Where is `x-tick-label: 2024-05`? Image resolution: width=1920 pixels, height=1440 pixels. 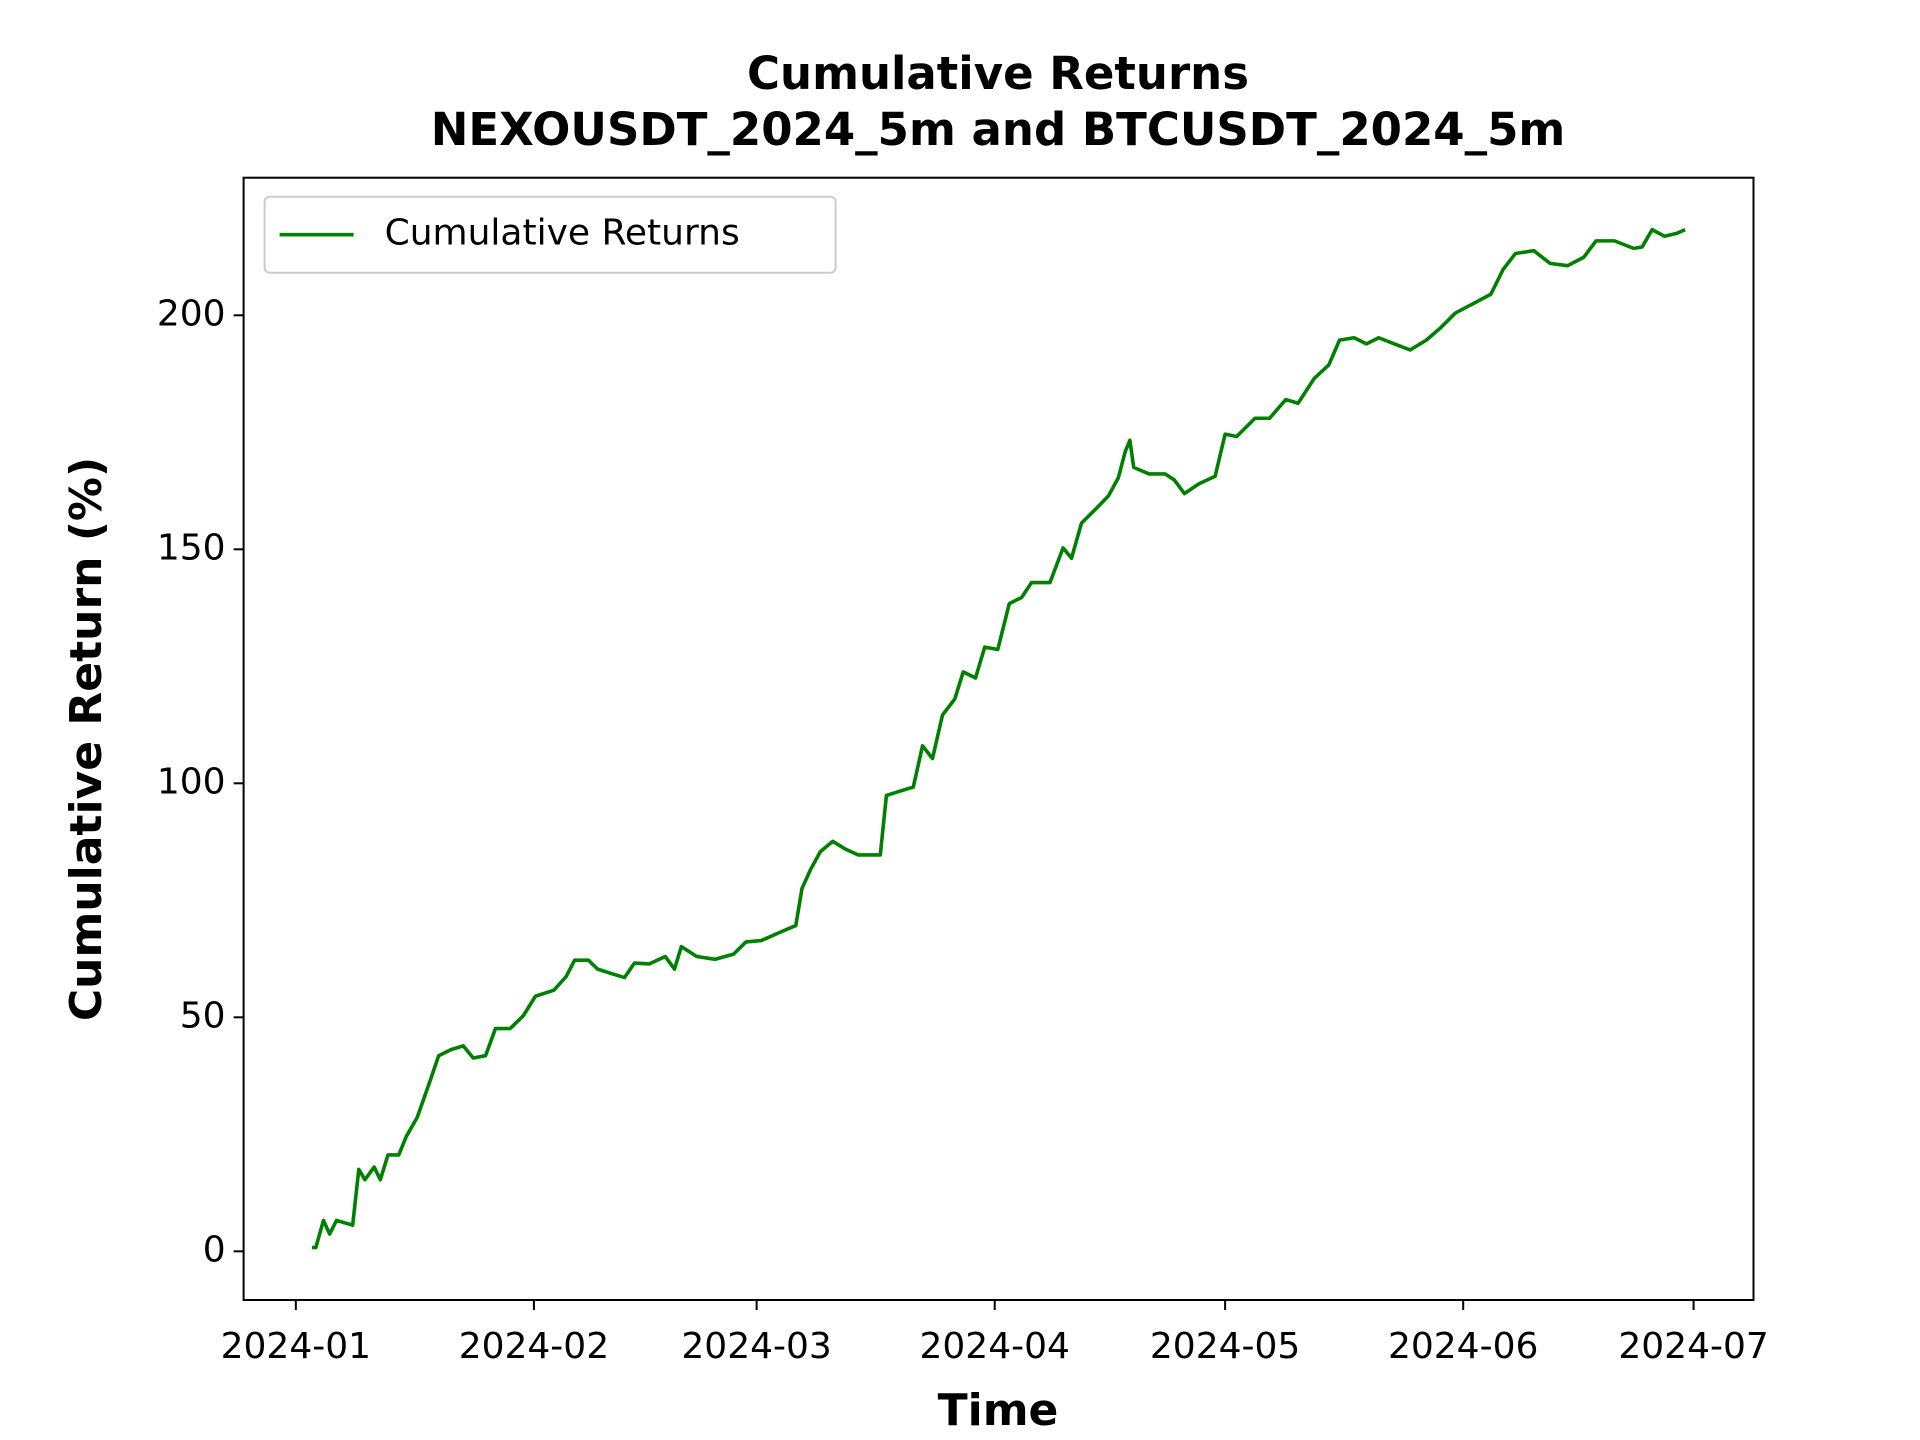
x-tick-label: 2024-05 is located at coordinates (1225, 1346).